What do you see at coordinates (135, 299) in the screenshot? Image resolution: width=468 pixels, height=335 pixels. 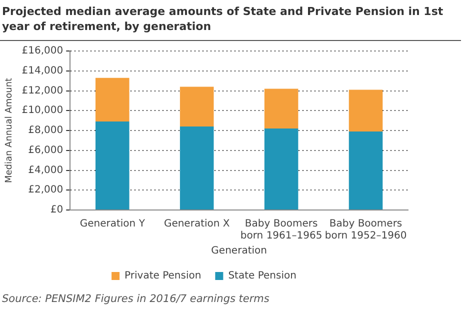 I see `source-note: Source: PENSIM2 Figures in 2016/7 earnings terms` at bounding box center [135, 299].